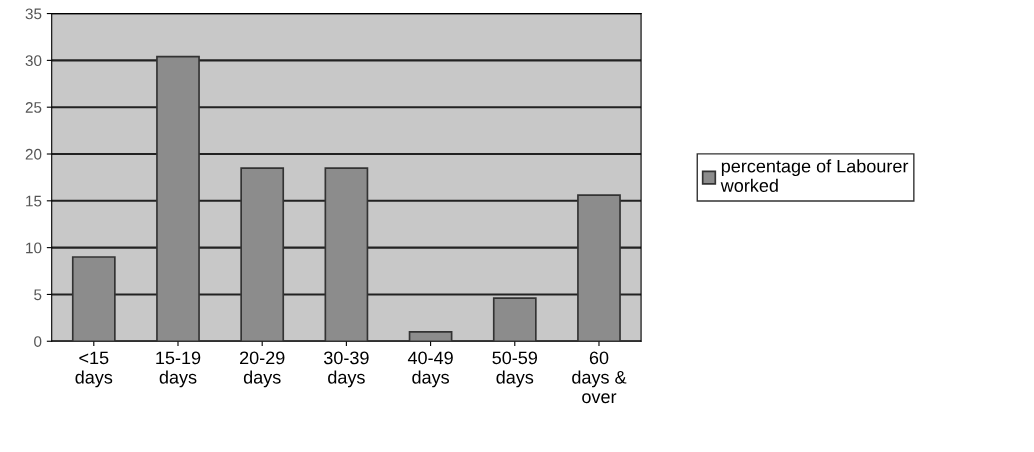  What do you see at coordinates (38, 295) in the screenshot?
I see `y-tick-label: 5` at bounding box center [38, 295].